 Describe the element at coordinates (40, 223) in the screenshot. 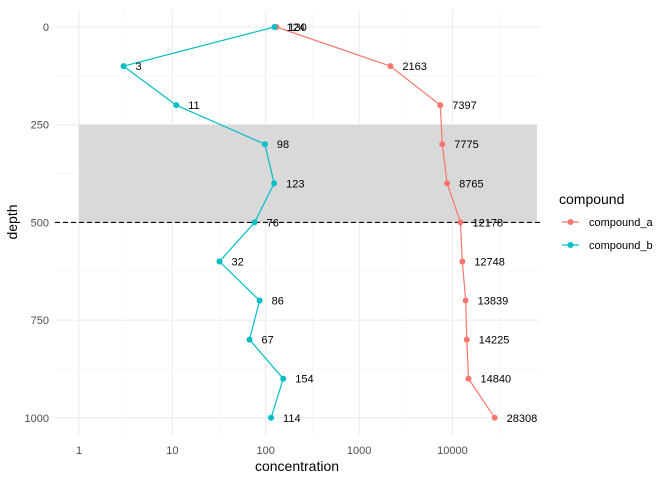

I see `y-tick-label: 500` at that location.